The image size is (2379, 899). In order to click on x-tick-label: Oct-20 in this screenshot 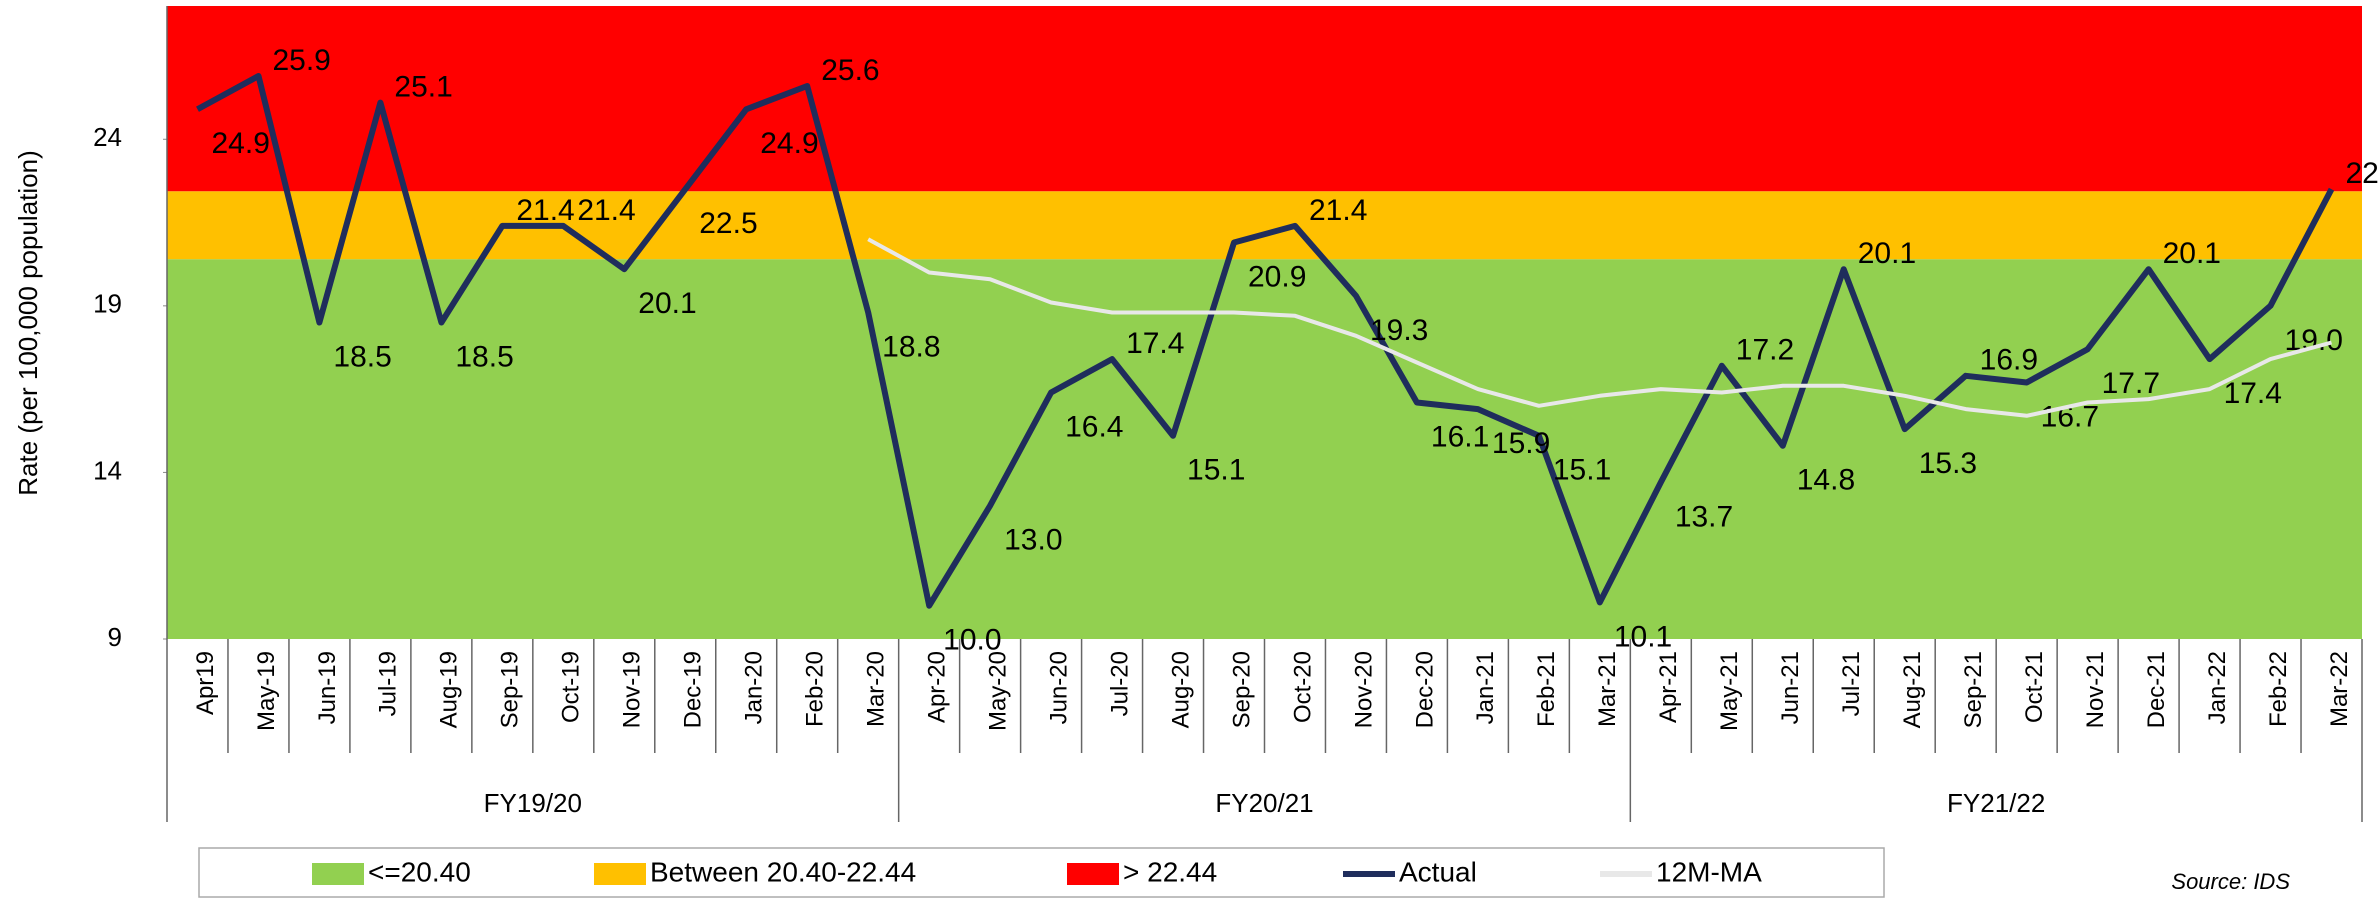, I will do `click(1302, 687)`.